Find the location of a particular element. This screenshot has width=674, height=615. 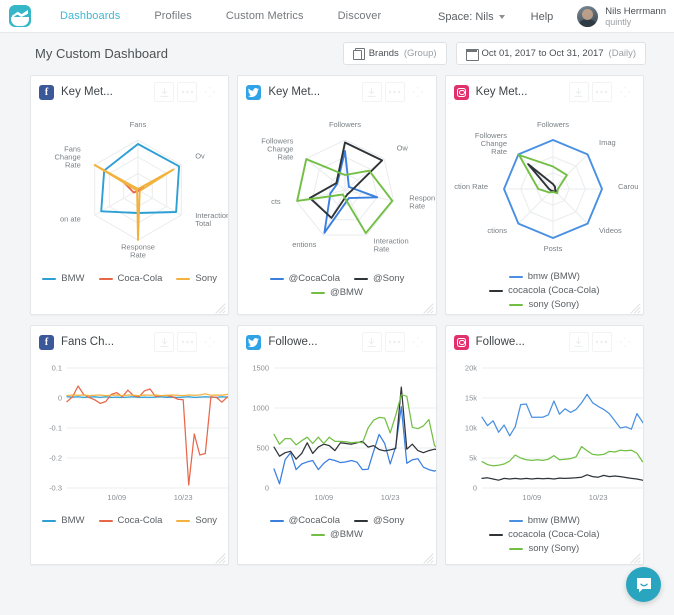

svg-text: entions is located at coordinates (305, 244).